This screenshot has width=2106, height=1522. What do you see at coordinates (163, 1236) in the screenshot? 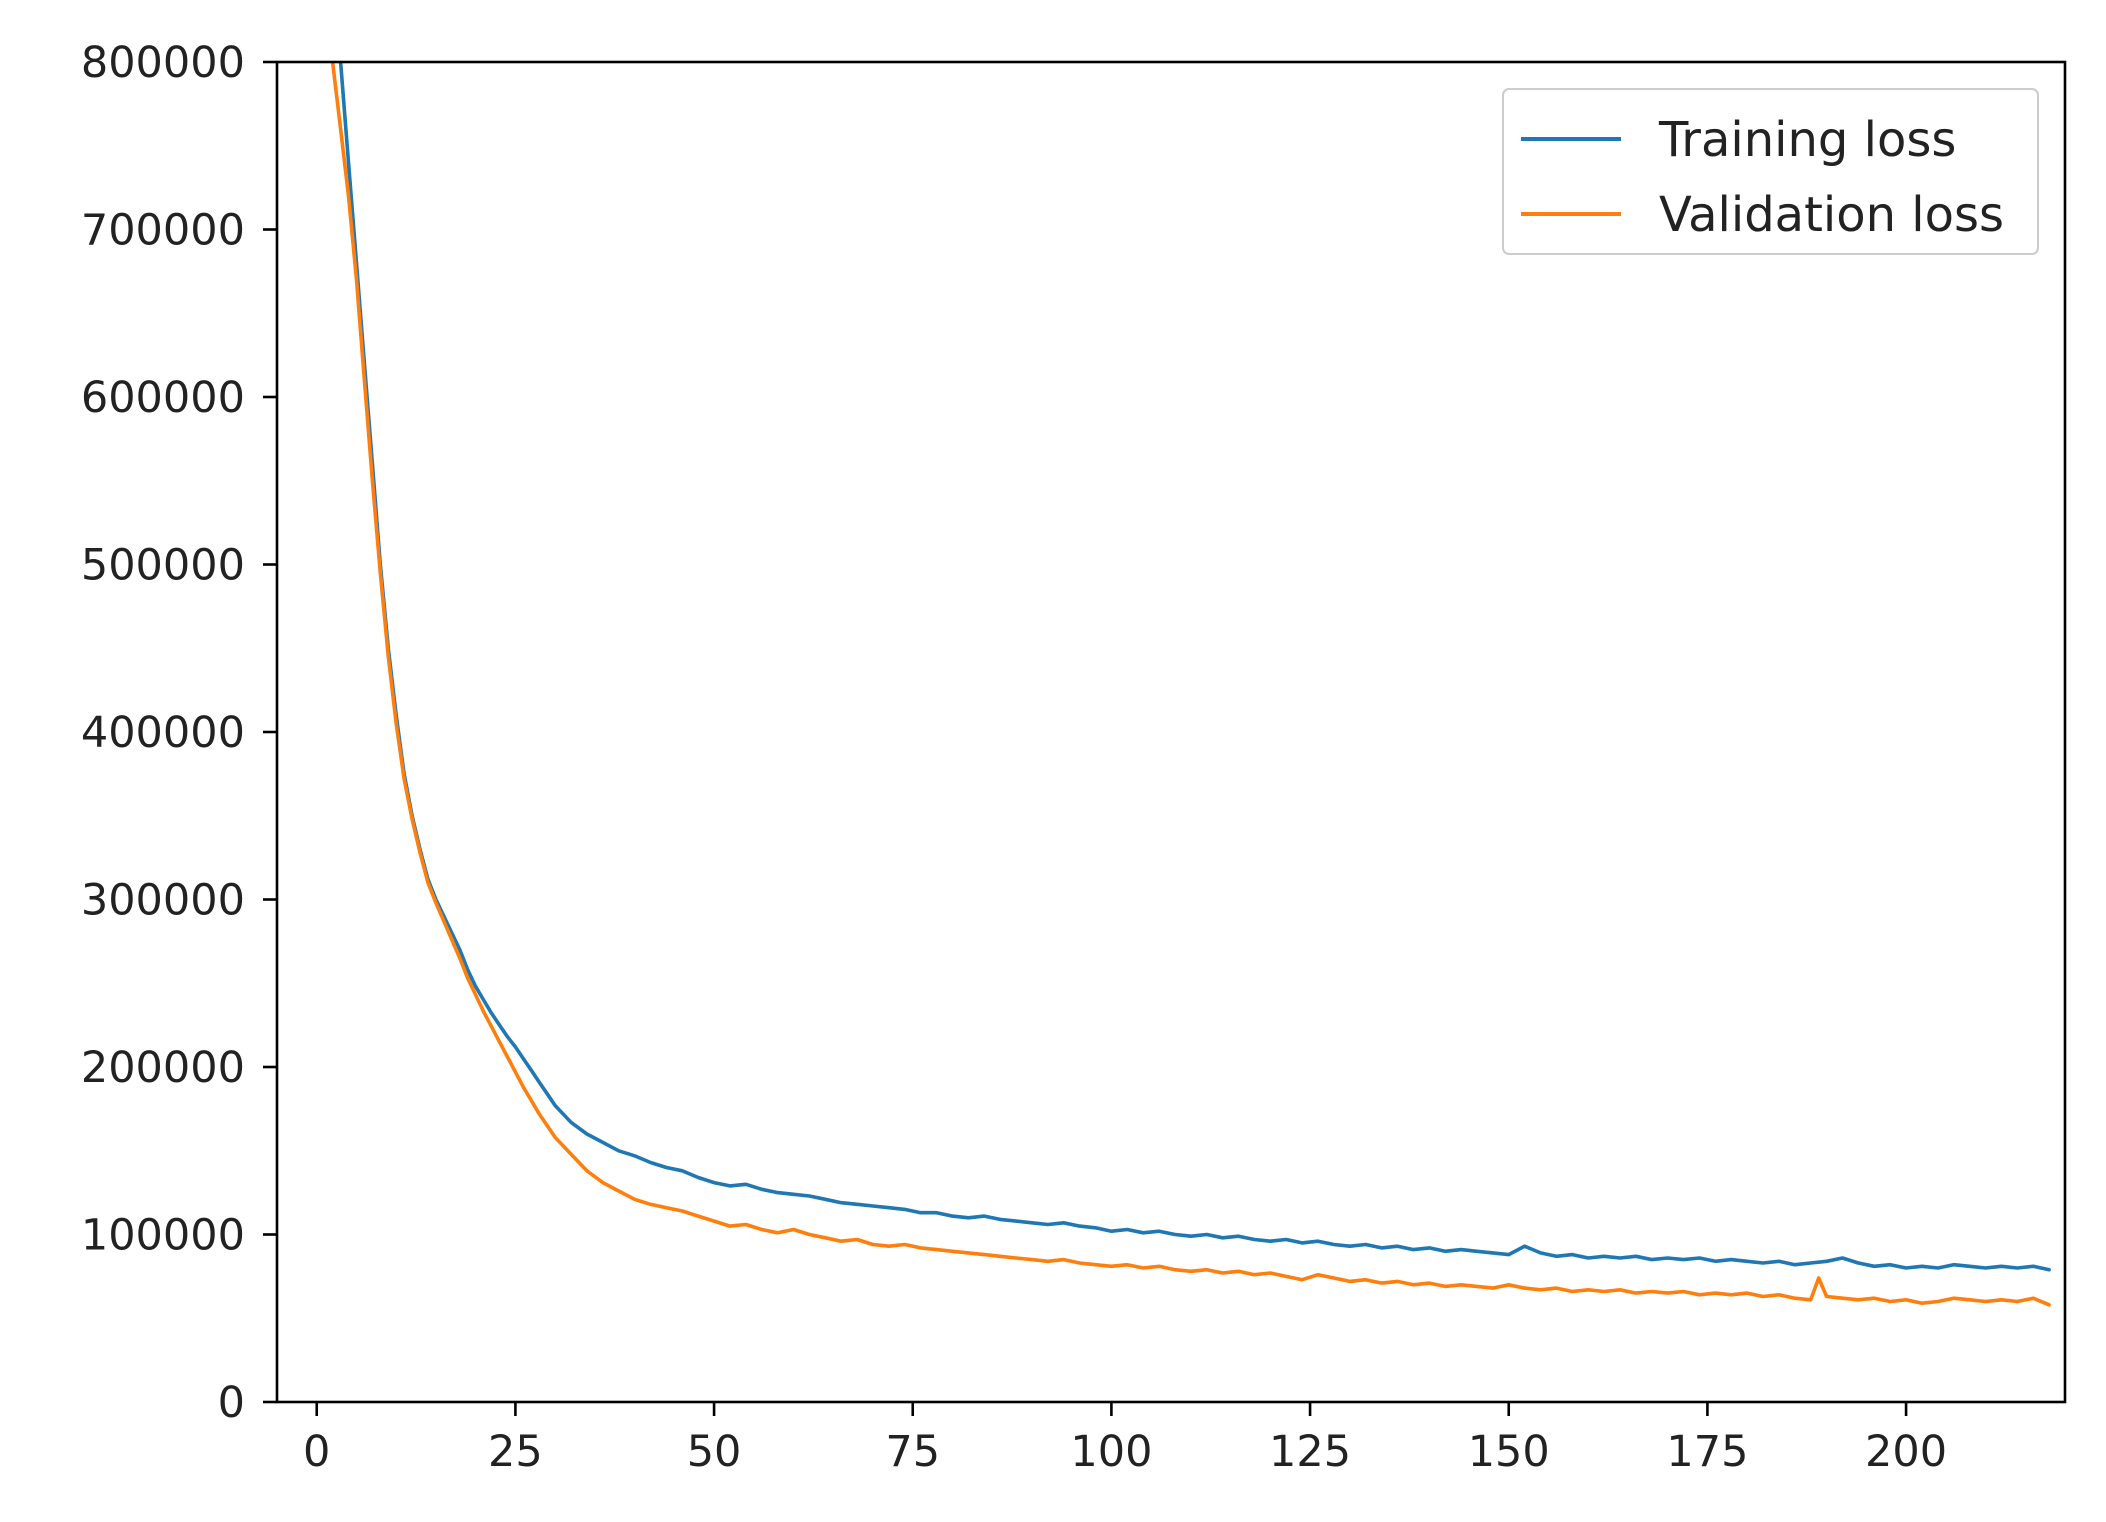
I see `y-tick-label: 100000` at bounding box center [163, 1236].